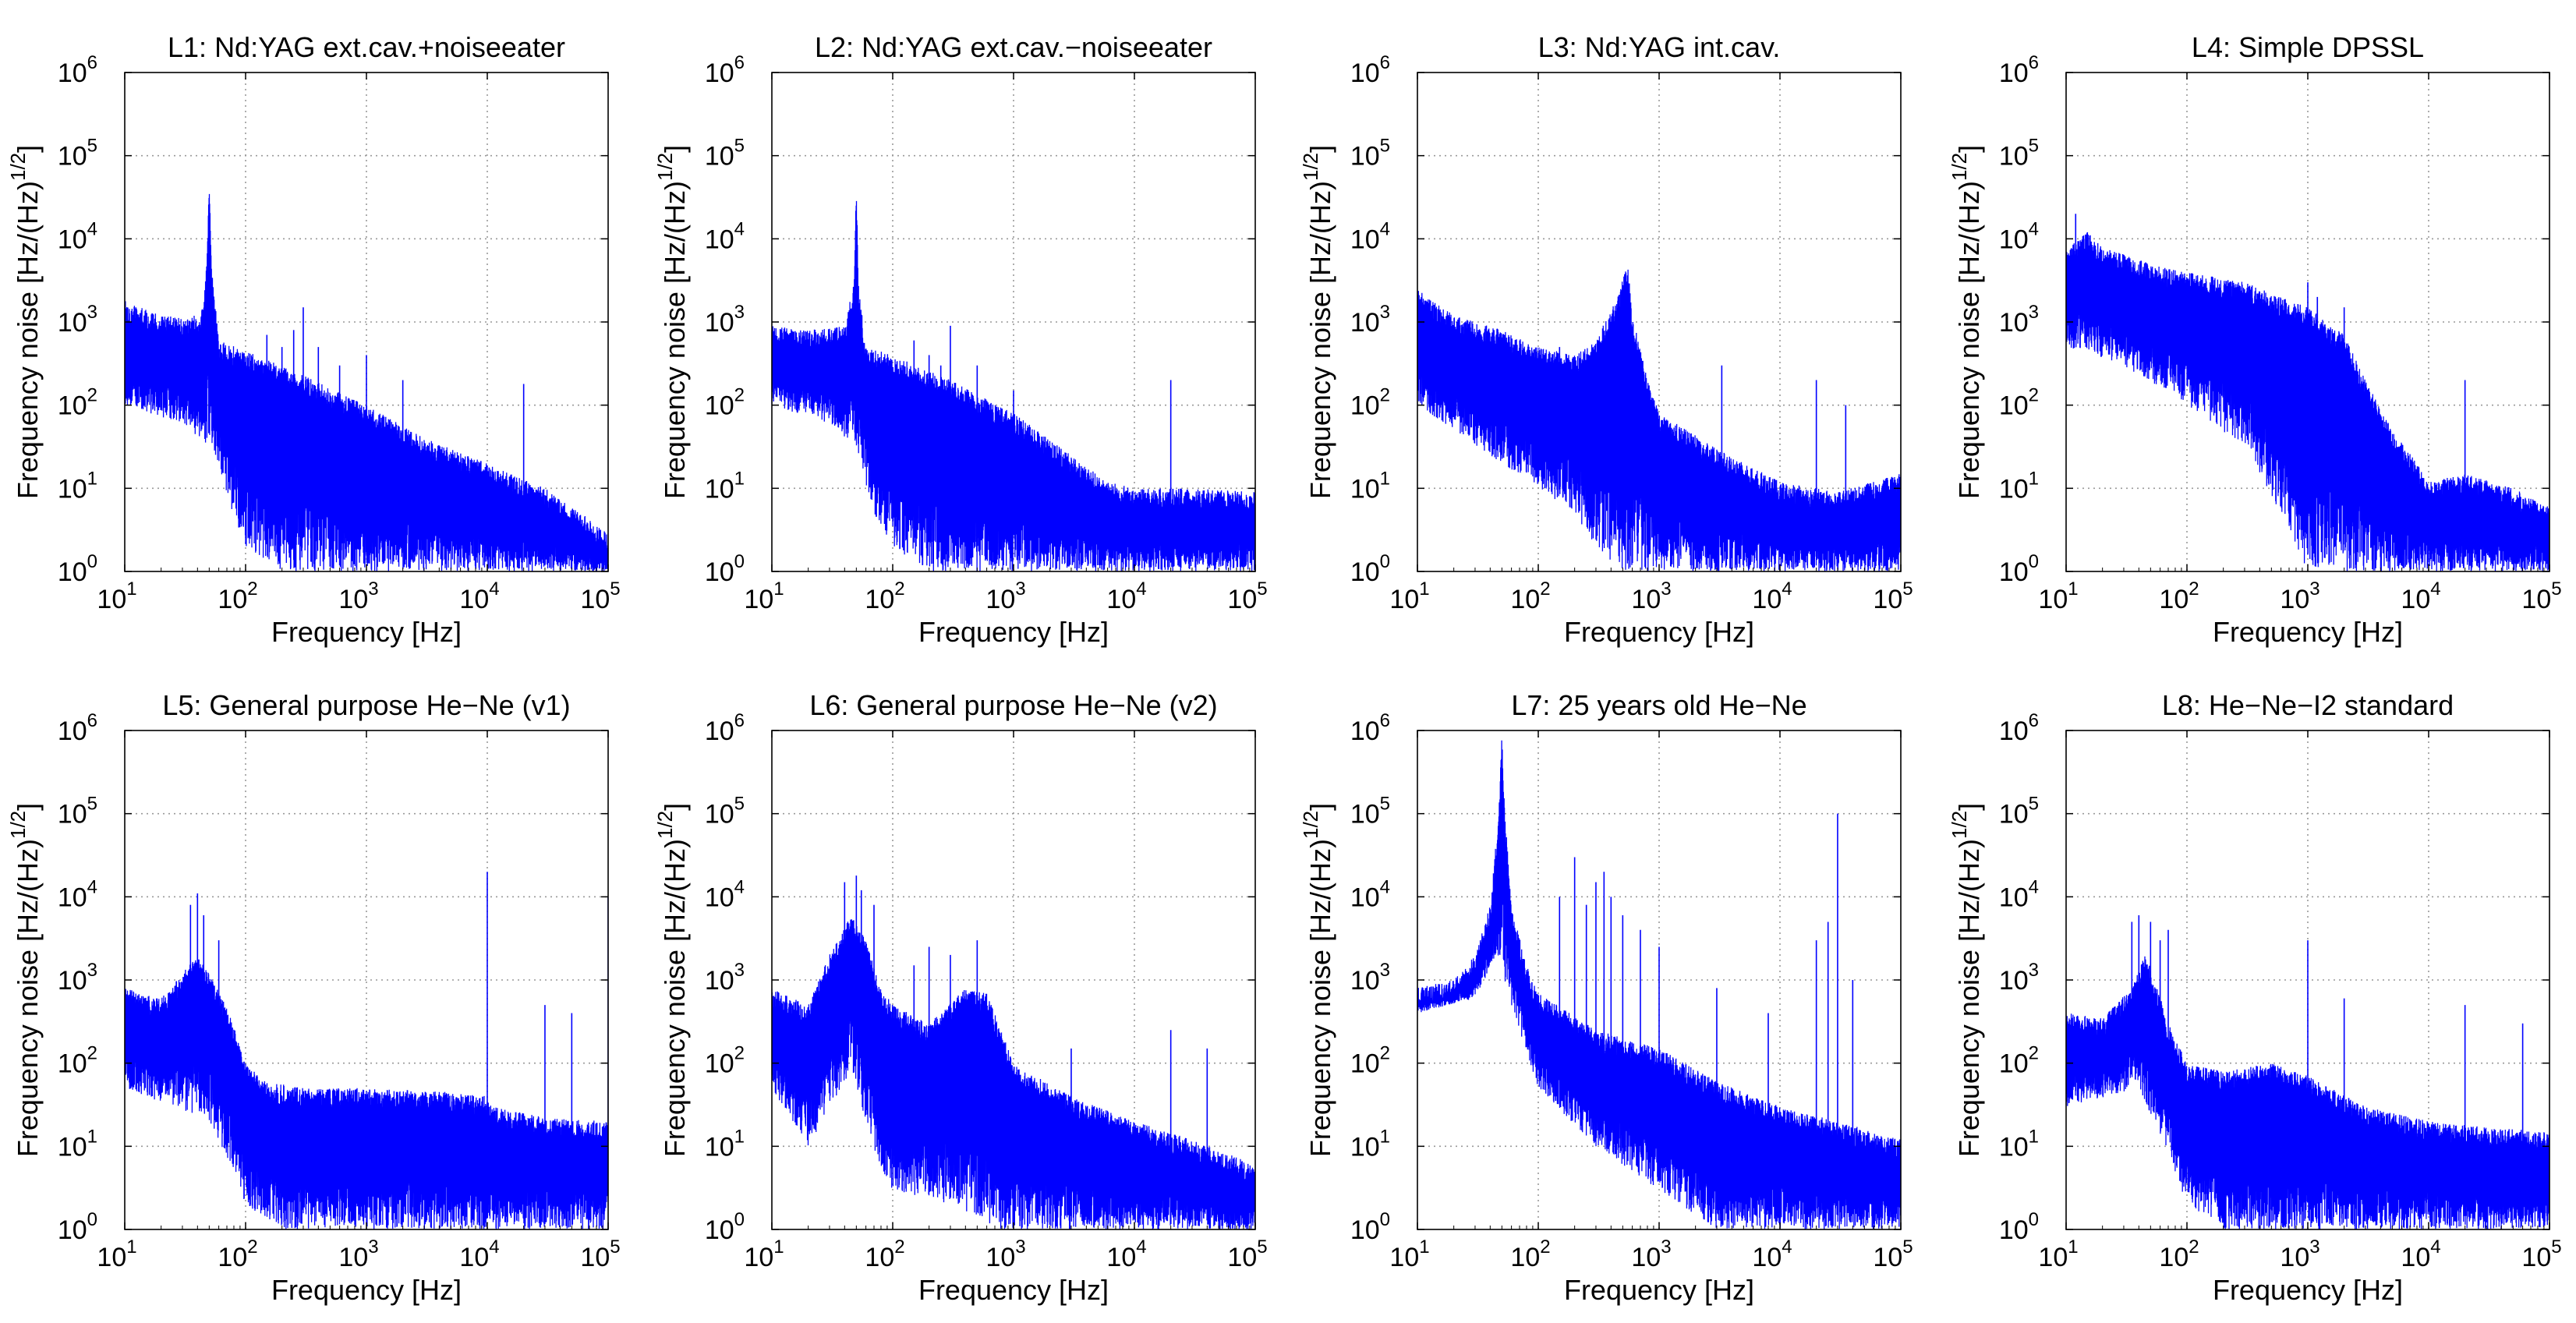  What do you see at coordinates (1370, 1144) in the screenshot?
I see `y-tick-label: 10¹` at bounding box center [1370, 1144].